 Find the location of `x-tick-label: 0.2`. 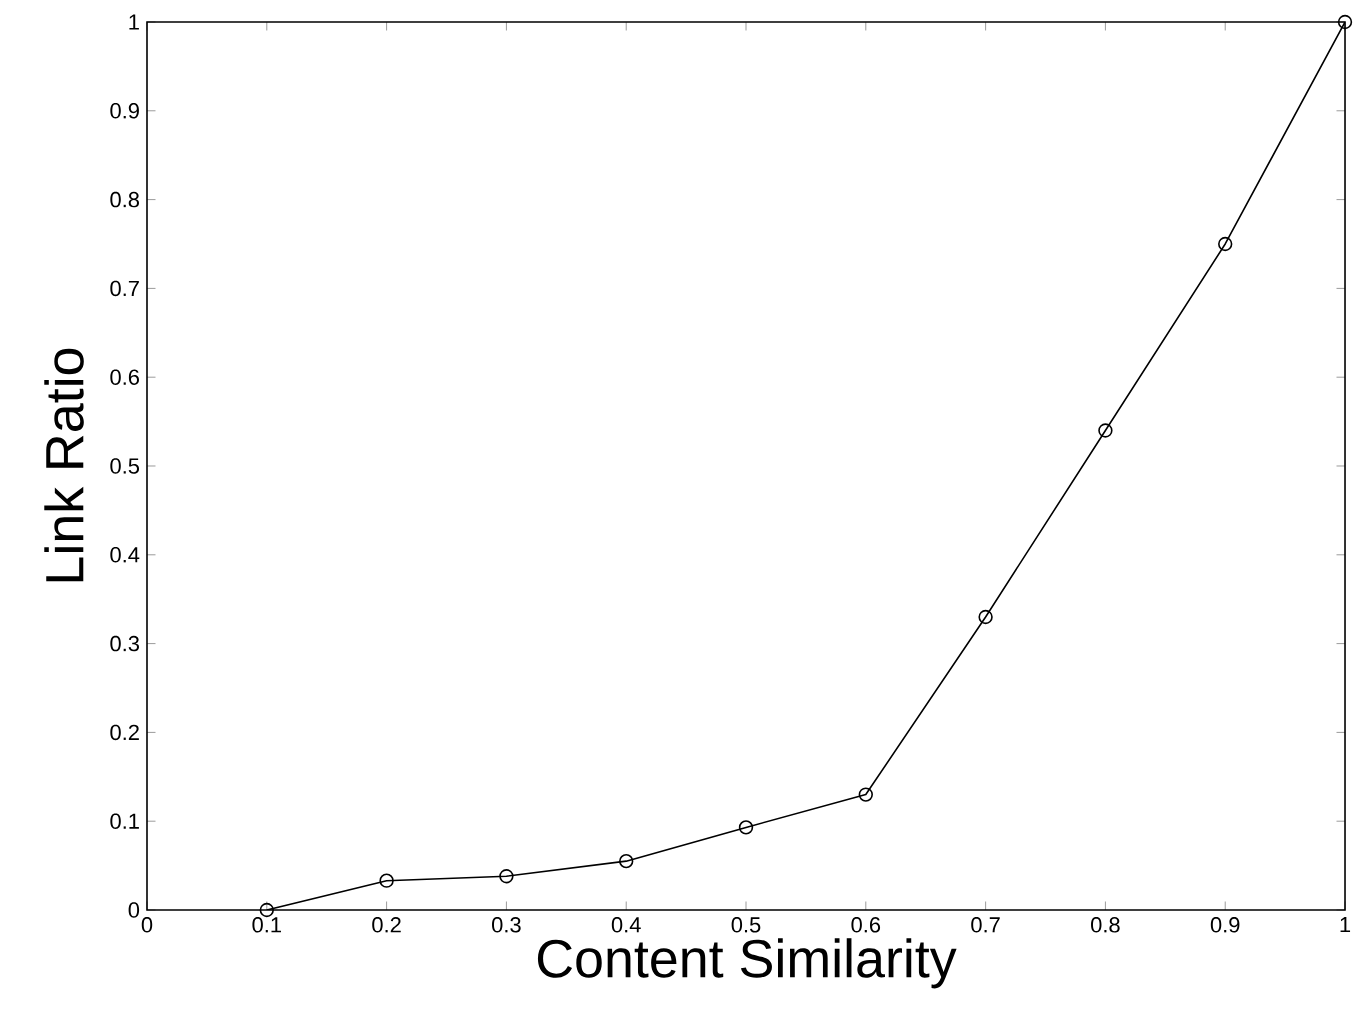

x-tick-label: 0.2 is located at coordinates (386, 925).